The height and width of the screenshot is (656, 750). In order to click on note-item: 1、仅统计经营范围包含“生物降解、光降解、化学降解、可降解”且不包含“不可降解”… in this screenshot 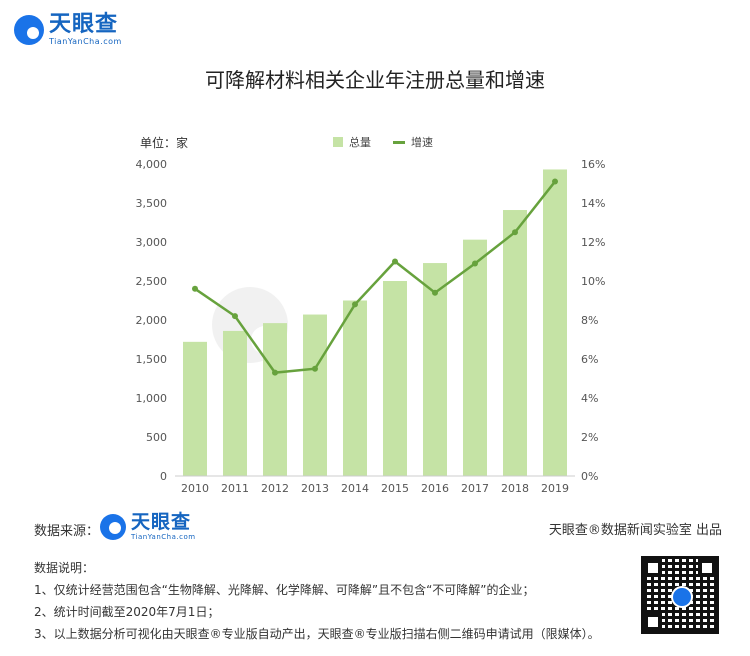, I will do `click(284, 590)`.